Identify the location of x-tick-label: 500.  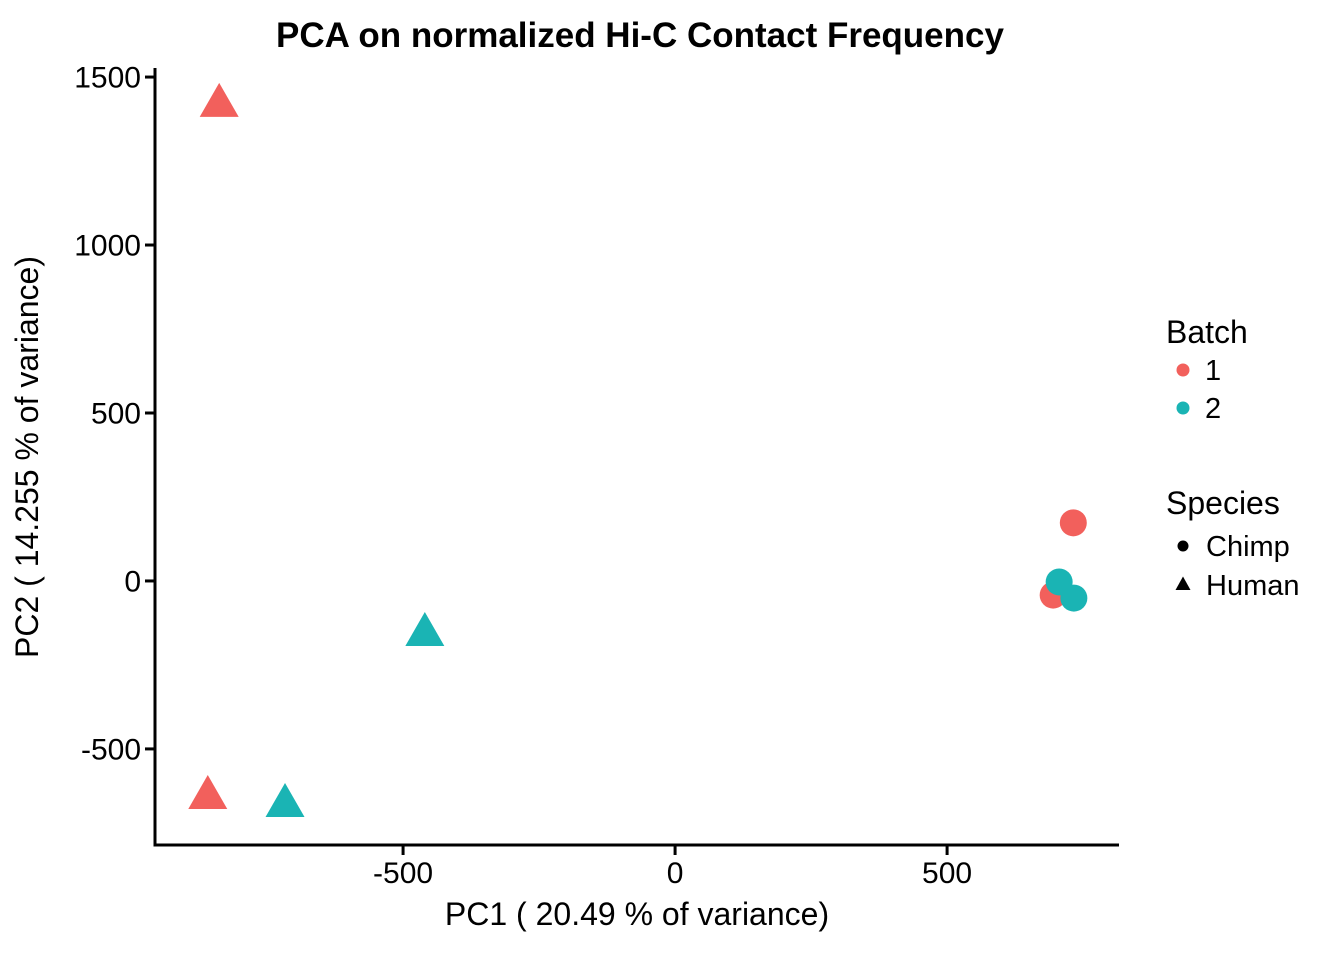
(947, 873).